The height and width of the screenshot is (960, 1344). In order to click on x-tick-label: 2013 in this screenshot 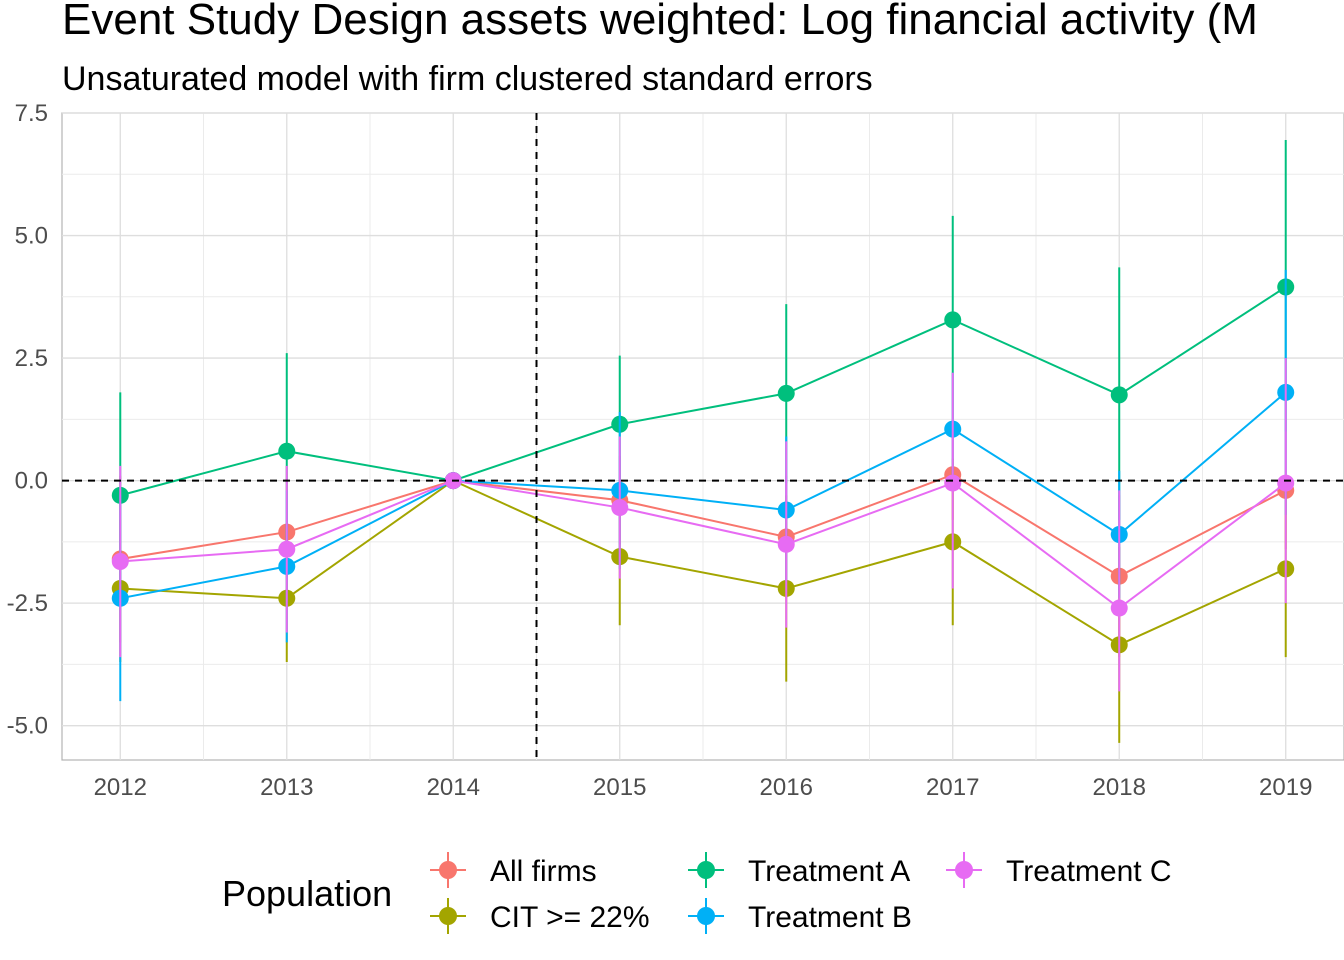, I will do `click(286, 787)`.